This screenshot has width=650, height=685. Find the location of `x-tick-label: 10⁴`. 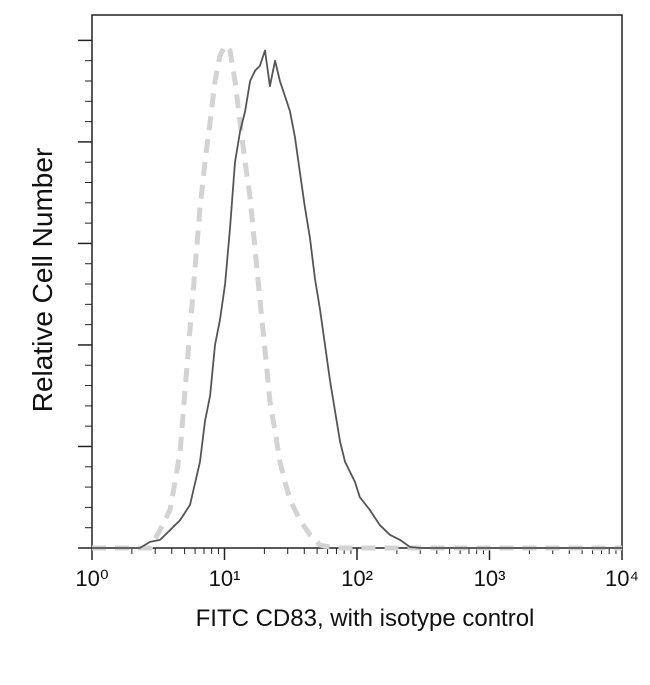

x-tick-label: 10⁴ is located at coordinates (622, 578).